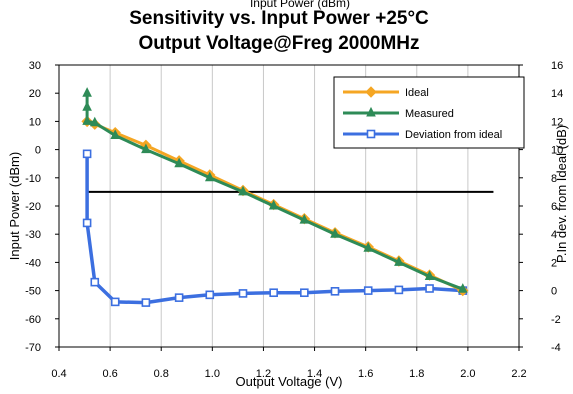 The image size is (573, 394). Describe the element at coordinates (417, 93) in the screenshot. I see `legend-label: Ideal` at that location.